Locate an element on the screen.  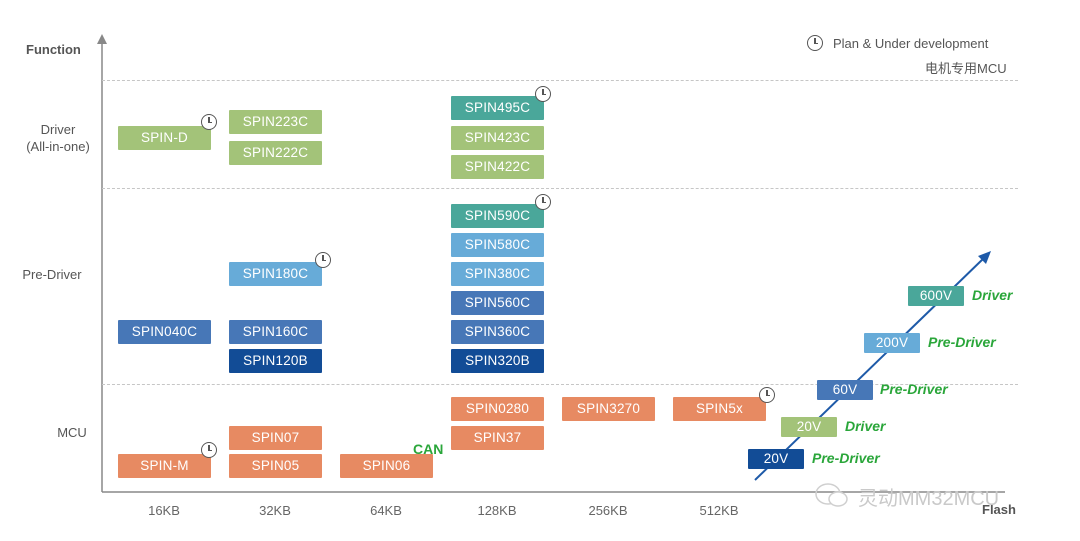
chip-spin3270: SPIN3270 is located at coordinates (608, 409).